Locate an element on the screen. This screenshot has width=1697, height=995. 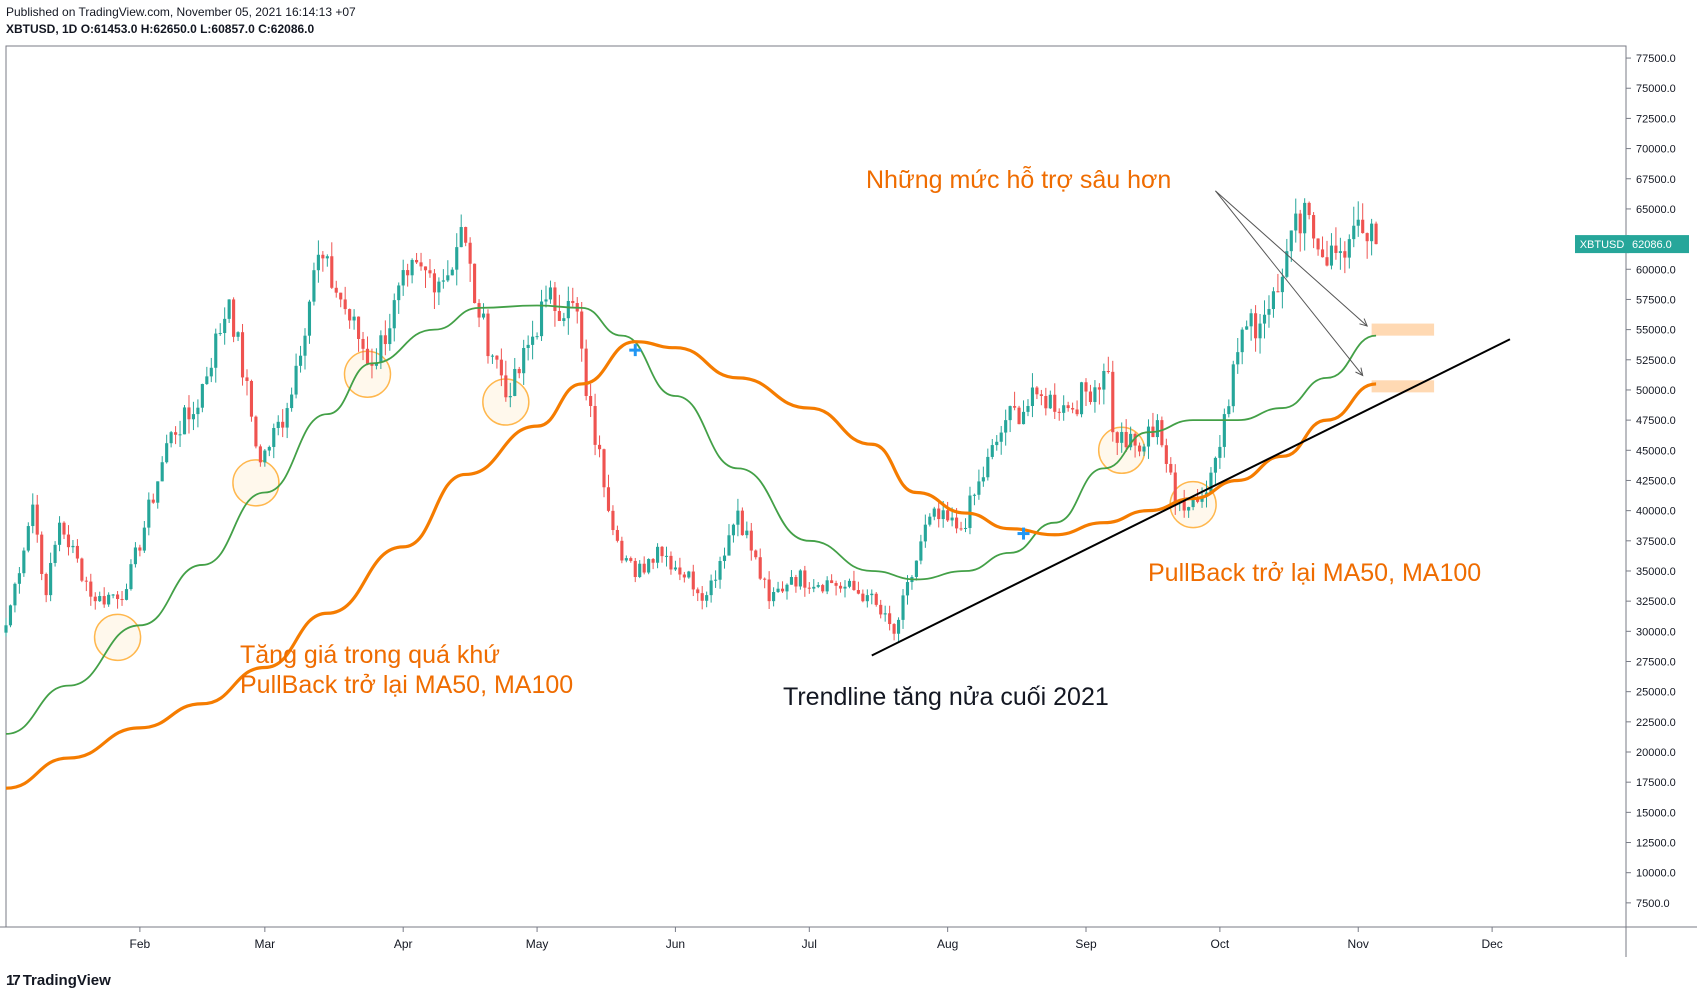
y-tick-label: 67500.0 is located at coordinates (1656, 180).